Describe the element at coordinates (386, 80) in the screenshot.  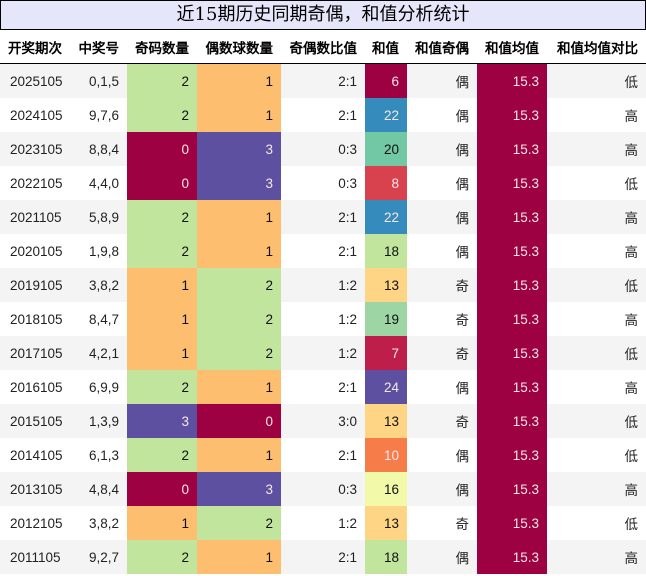
I see `sum-cell: 6` at that location.